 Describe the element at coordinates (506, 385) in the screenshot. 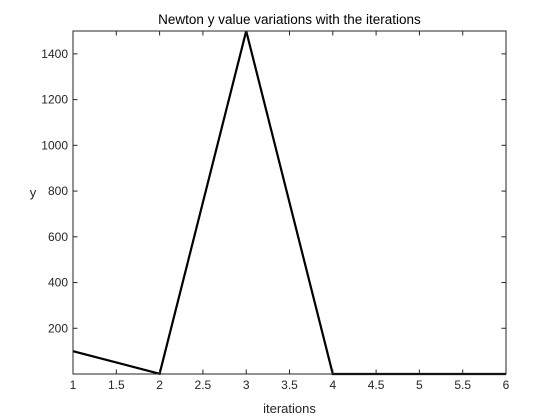

I see `x-tick-label: 6` at that location.